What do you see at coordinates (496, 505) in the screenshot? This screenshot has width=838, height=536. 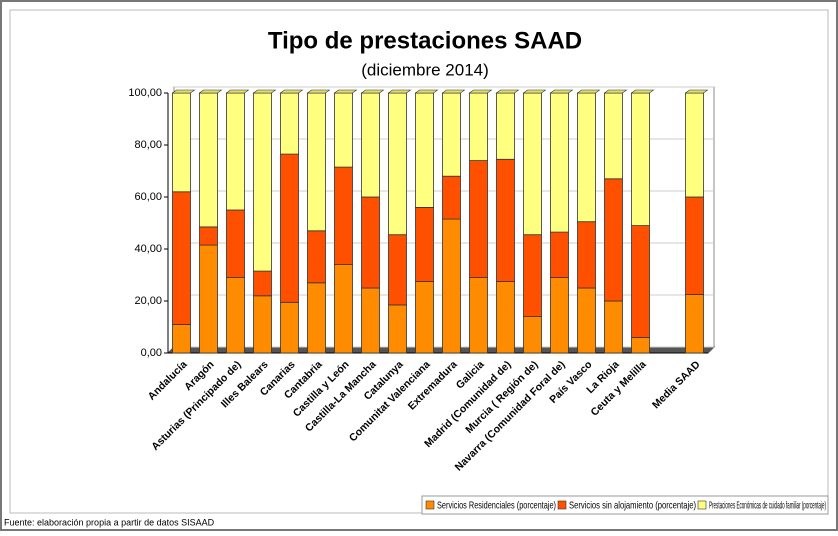 I see `legend-label: Servicios Residenciales (porcentaje)` at bounding box center [496, 505].